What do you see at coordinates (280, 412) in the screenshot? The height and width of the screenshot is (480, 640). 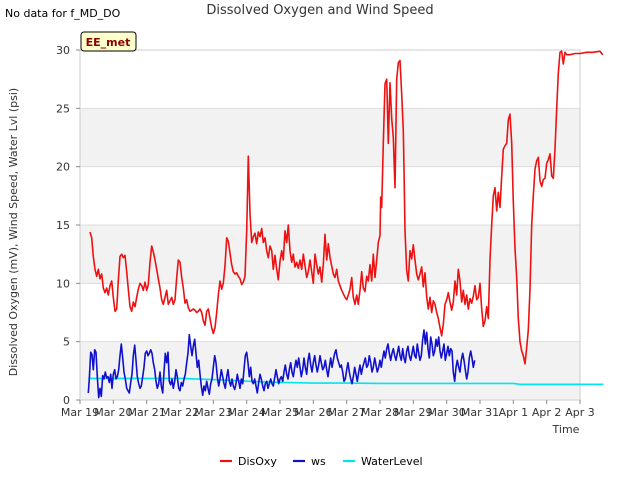 I see `x-tick-label: Mar 25` at bounding box center [280, 412].